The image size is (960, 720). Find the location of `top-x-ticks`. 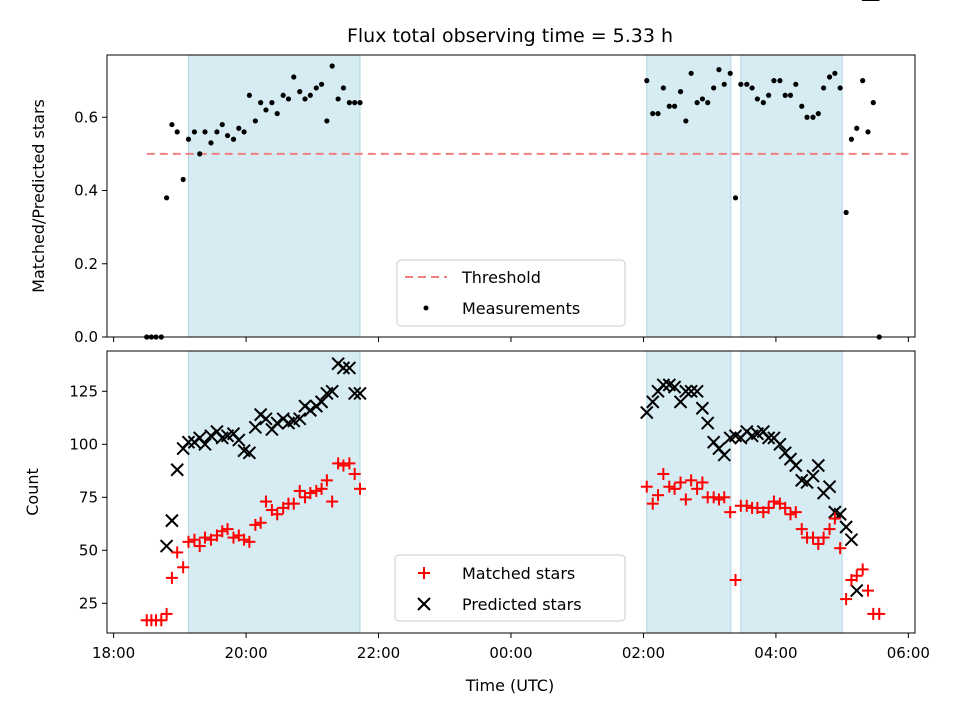

top-x-ticks is located at coordinates (511, 339).